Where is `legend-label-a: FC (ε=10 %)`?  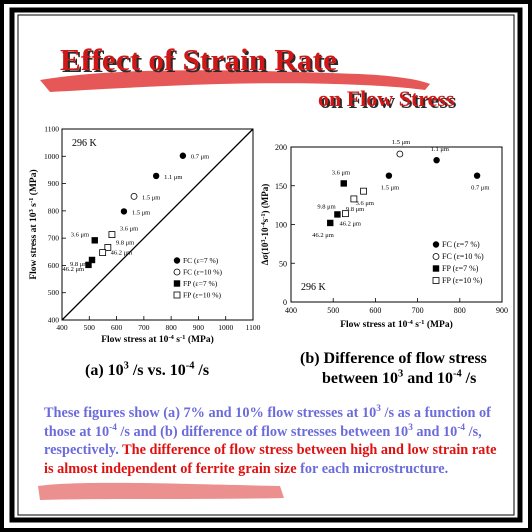 legend-label-a: FC (ε=10 %) is located at coordinates (203, 272).